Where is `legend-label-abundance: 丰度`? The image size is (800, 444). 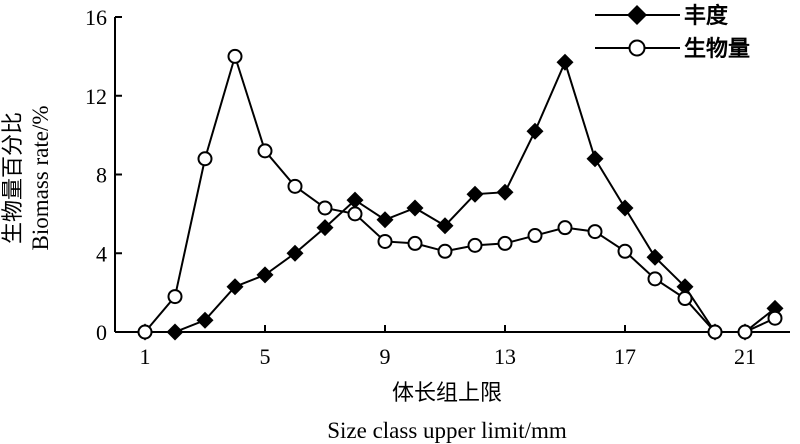 legend-label-abundance: 丰度 is located at coordinates (706, 16).